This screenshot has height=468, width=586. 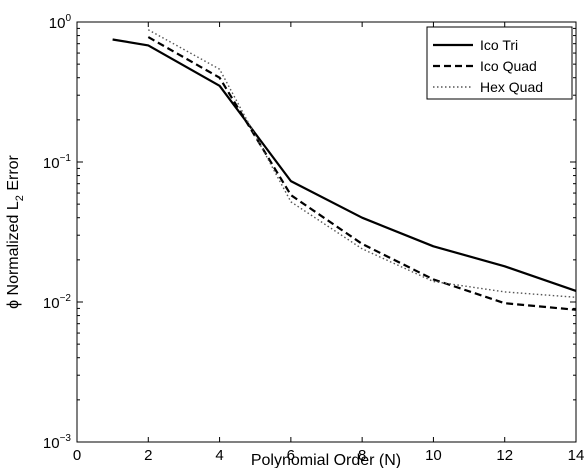 What do you see at coordinates (433, 455) in the screenshot?
I see `x-tick-label: 10` at bounding box center [433, 455].